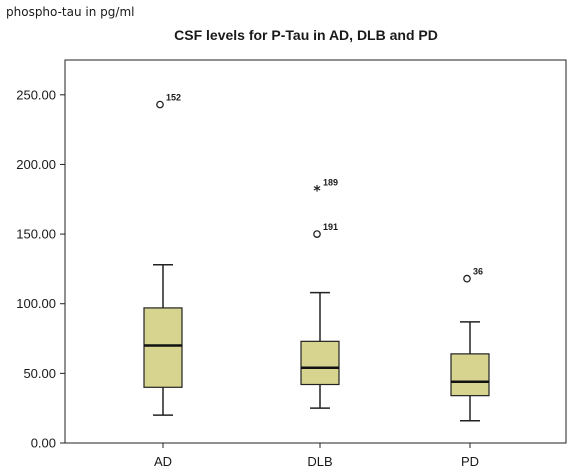  Describe the element at coordinates (470, 461) in the screenshot. I see `x-tick-label-pd: PD` at that location.